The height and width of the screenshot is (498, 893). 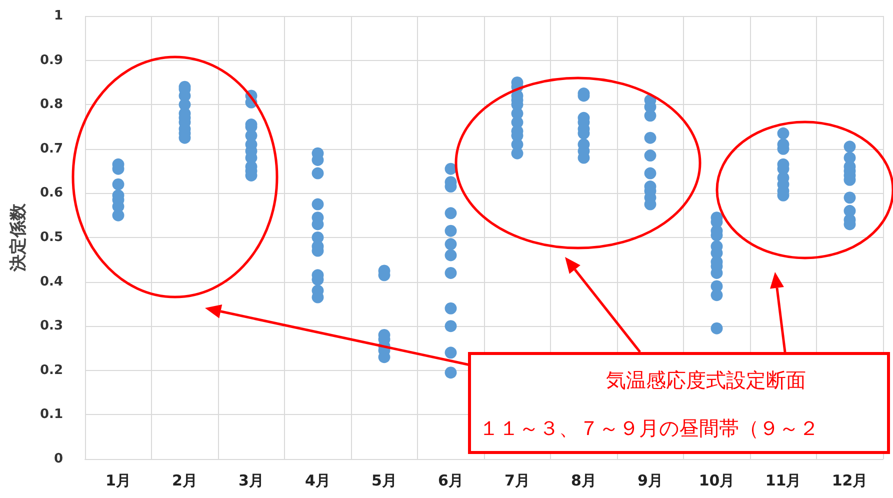 What do you see at coordinates (679, 403) in the screenshot?
I see `text-box: 気温感応度式設定断面 １１～３、７～９月の昼間帯（９～２` at bounding box center [679, 403].